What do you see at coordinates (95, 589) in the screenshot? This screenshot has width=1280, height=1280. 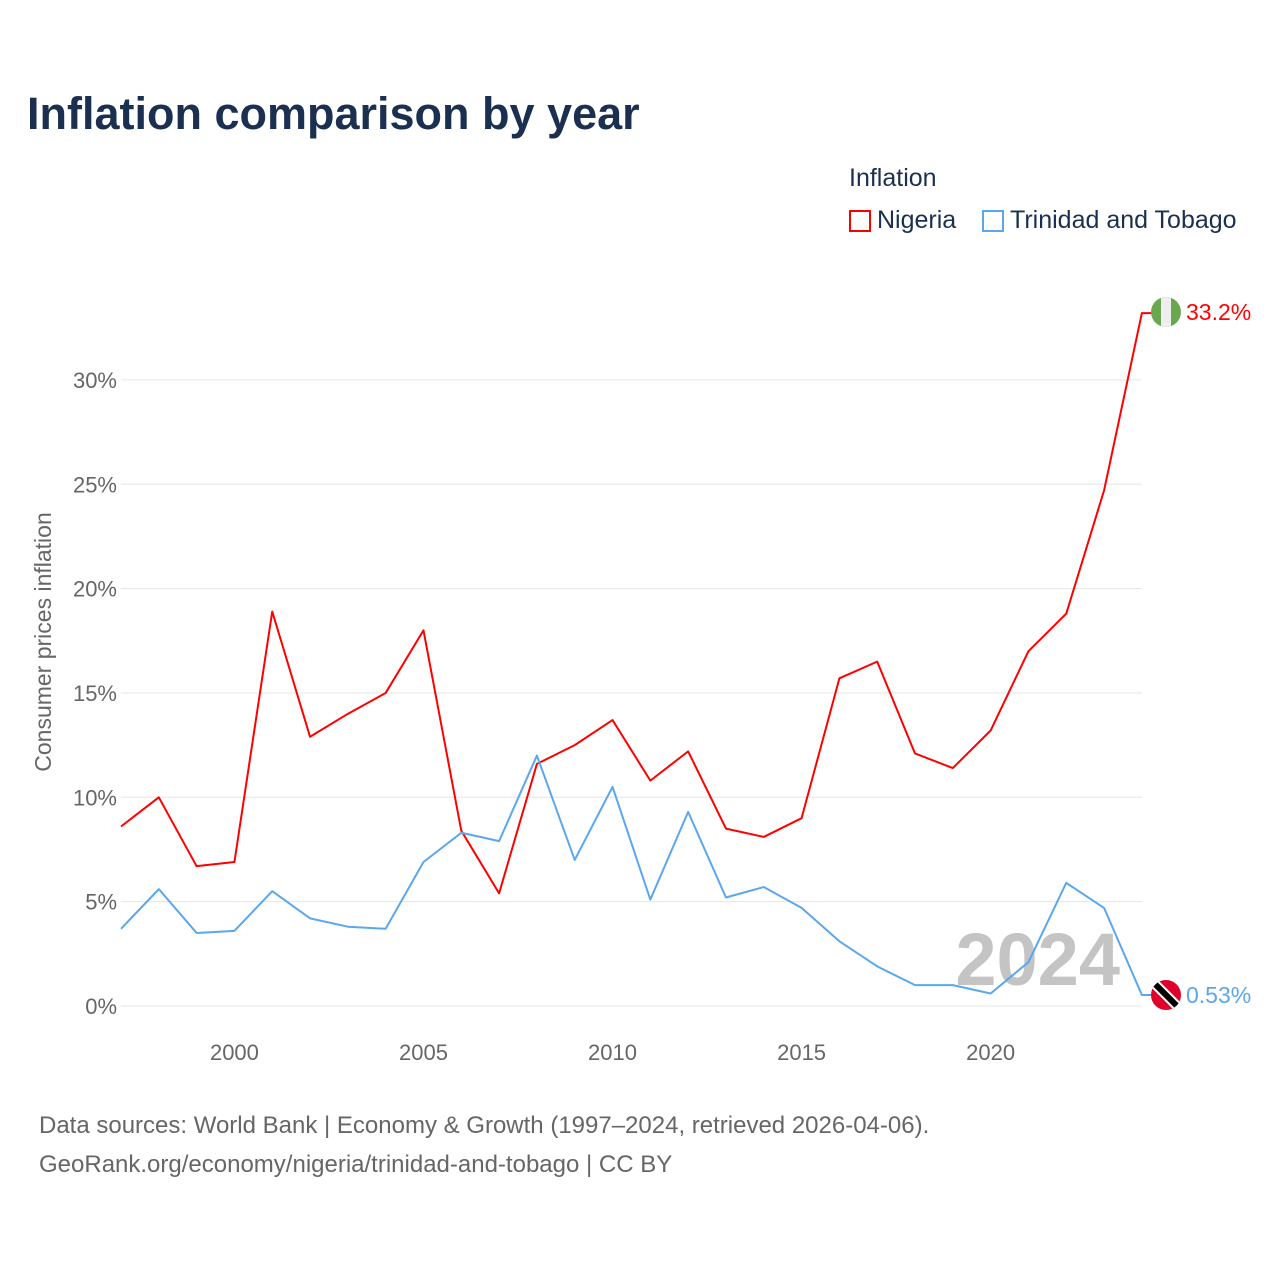 I see `y-tick-label: 20%` at bounding box center [95, 589].